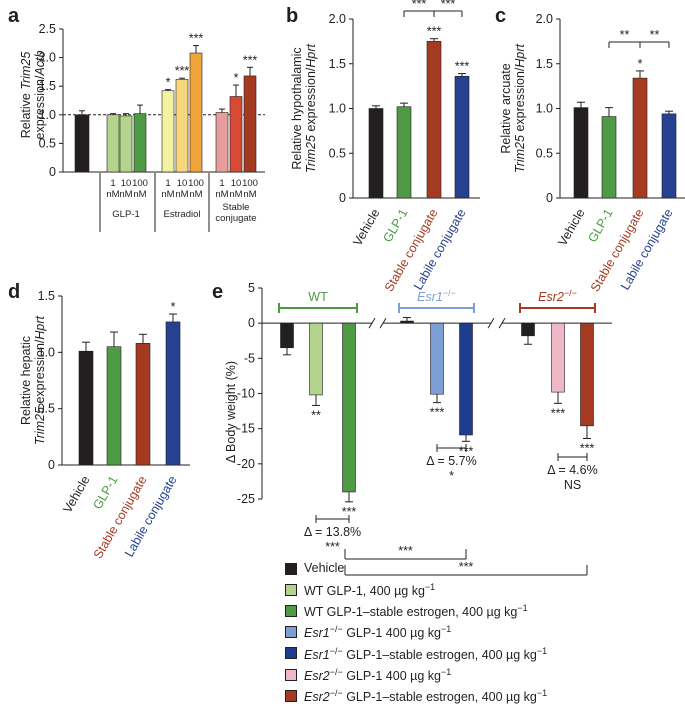 This screenshot has width=685, height=727. I want to click on y-axis-label-line: expression/Actb, so click(40, 94).